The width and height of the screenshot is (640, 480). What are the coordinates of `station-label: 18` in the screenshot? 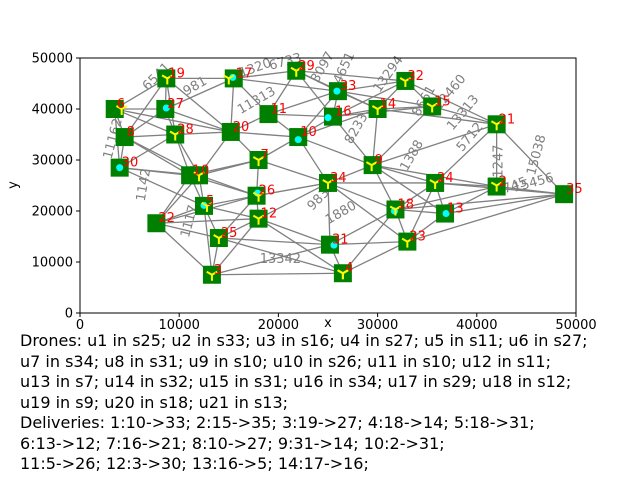 It's located at (405, 204).